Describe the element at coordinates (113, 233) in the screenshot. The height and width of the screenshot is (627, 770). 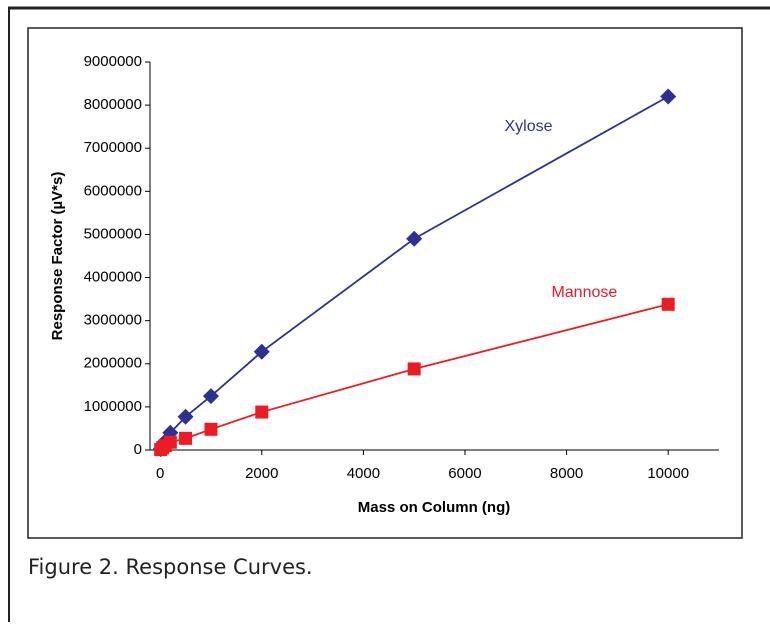
I see `y-tick-label: 5000000` at that location.